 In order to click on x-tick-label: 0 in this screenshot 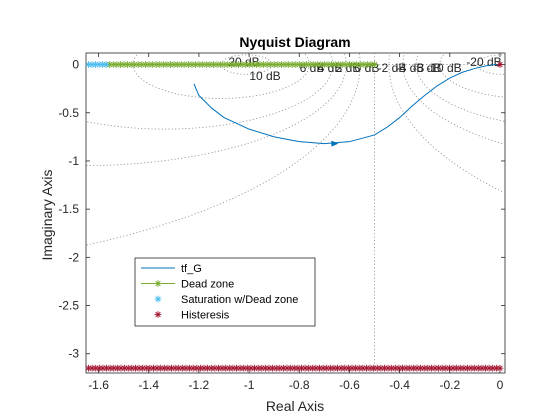, I will do `click(500, 385)`.